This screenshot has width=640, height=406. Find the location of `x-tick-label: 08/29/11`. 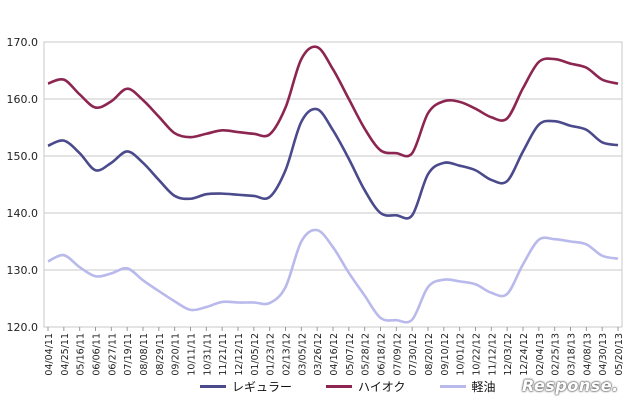

x-tick-label: 08/29/11 is located at coordinates (160, 354).